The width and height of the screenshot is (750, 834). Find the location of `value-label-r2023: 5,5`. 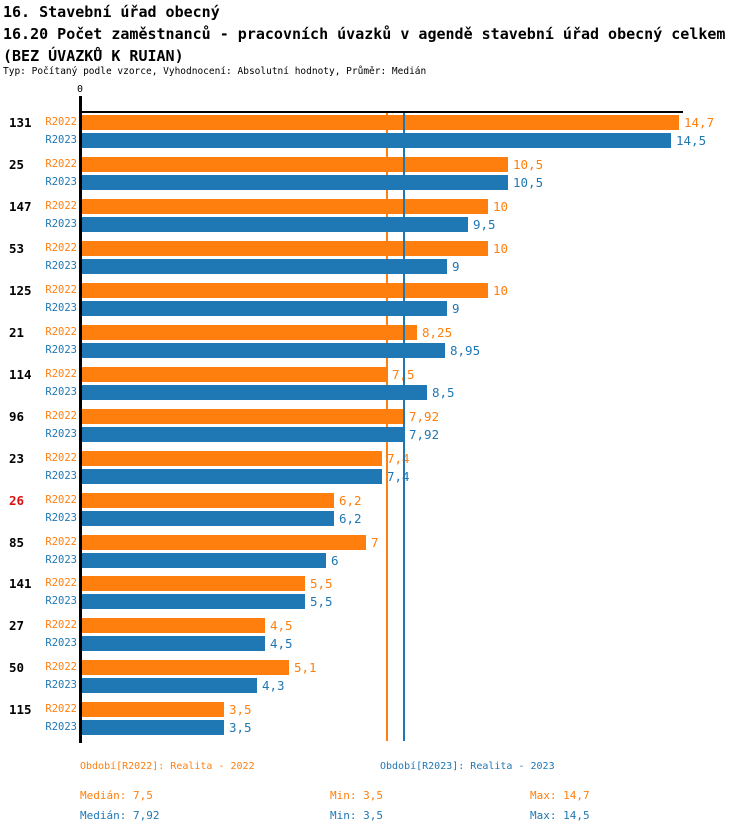

value-label-r2023: 5,5 is located at coordinates (321, 601).